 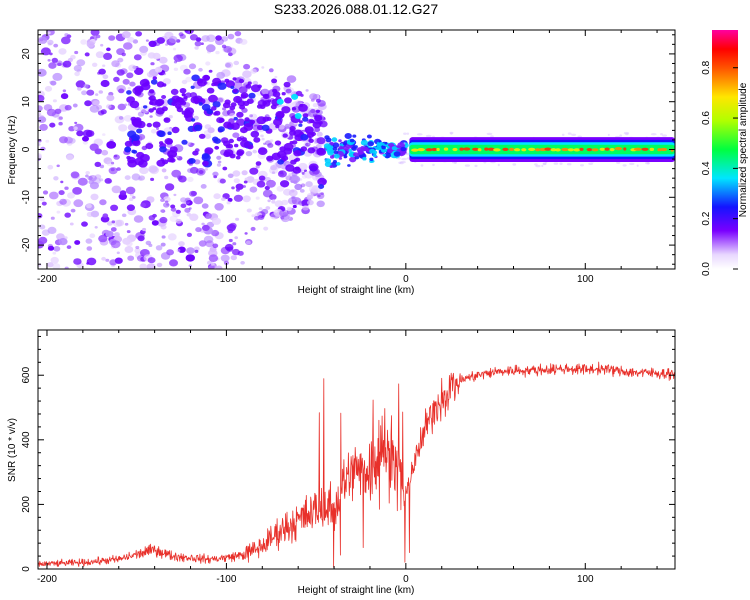 What do you see at coordinates (26, 149) in the screenshot?
I see `y-tick-label: 0` at bounding box center [26, 149].